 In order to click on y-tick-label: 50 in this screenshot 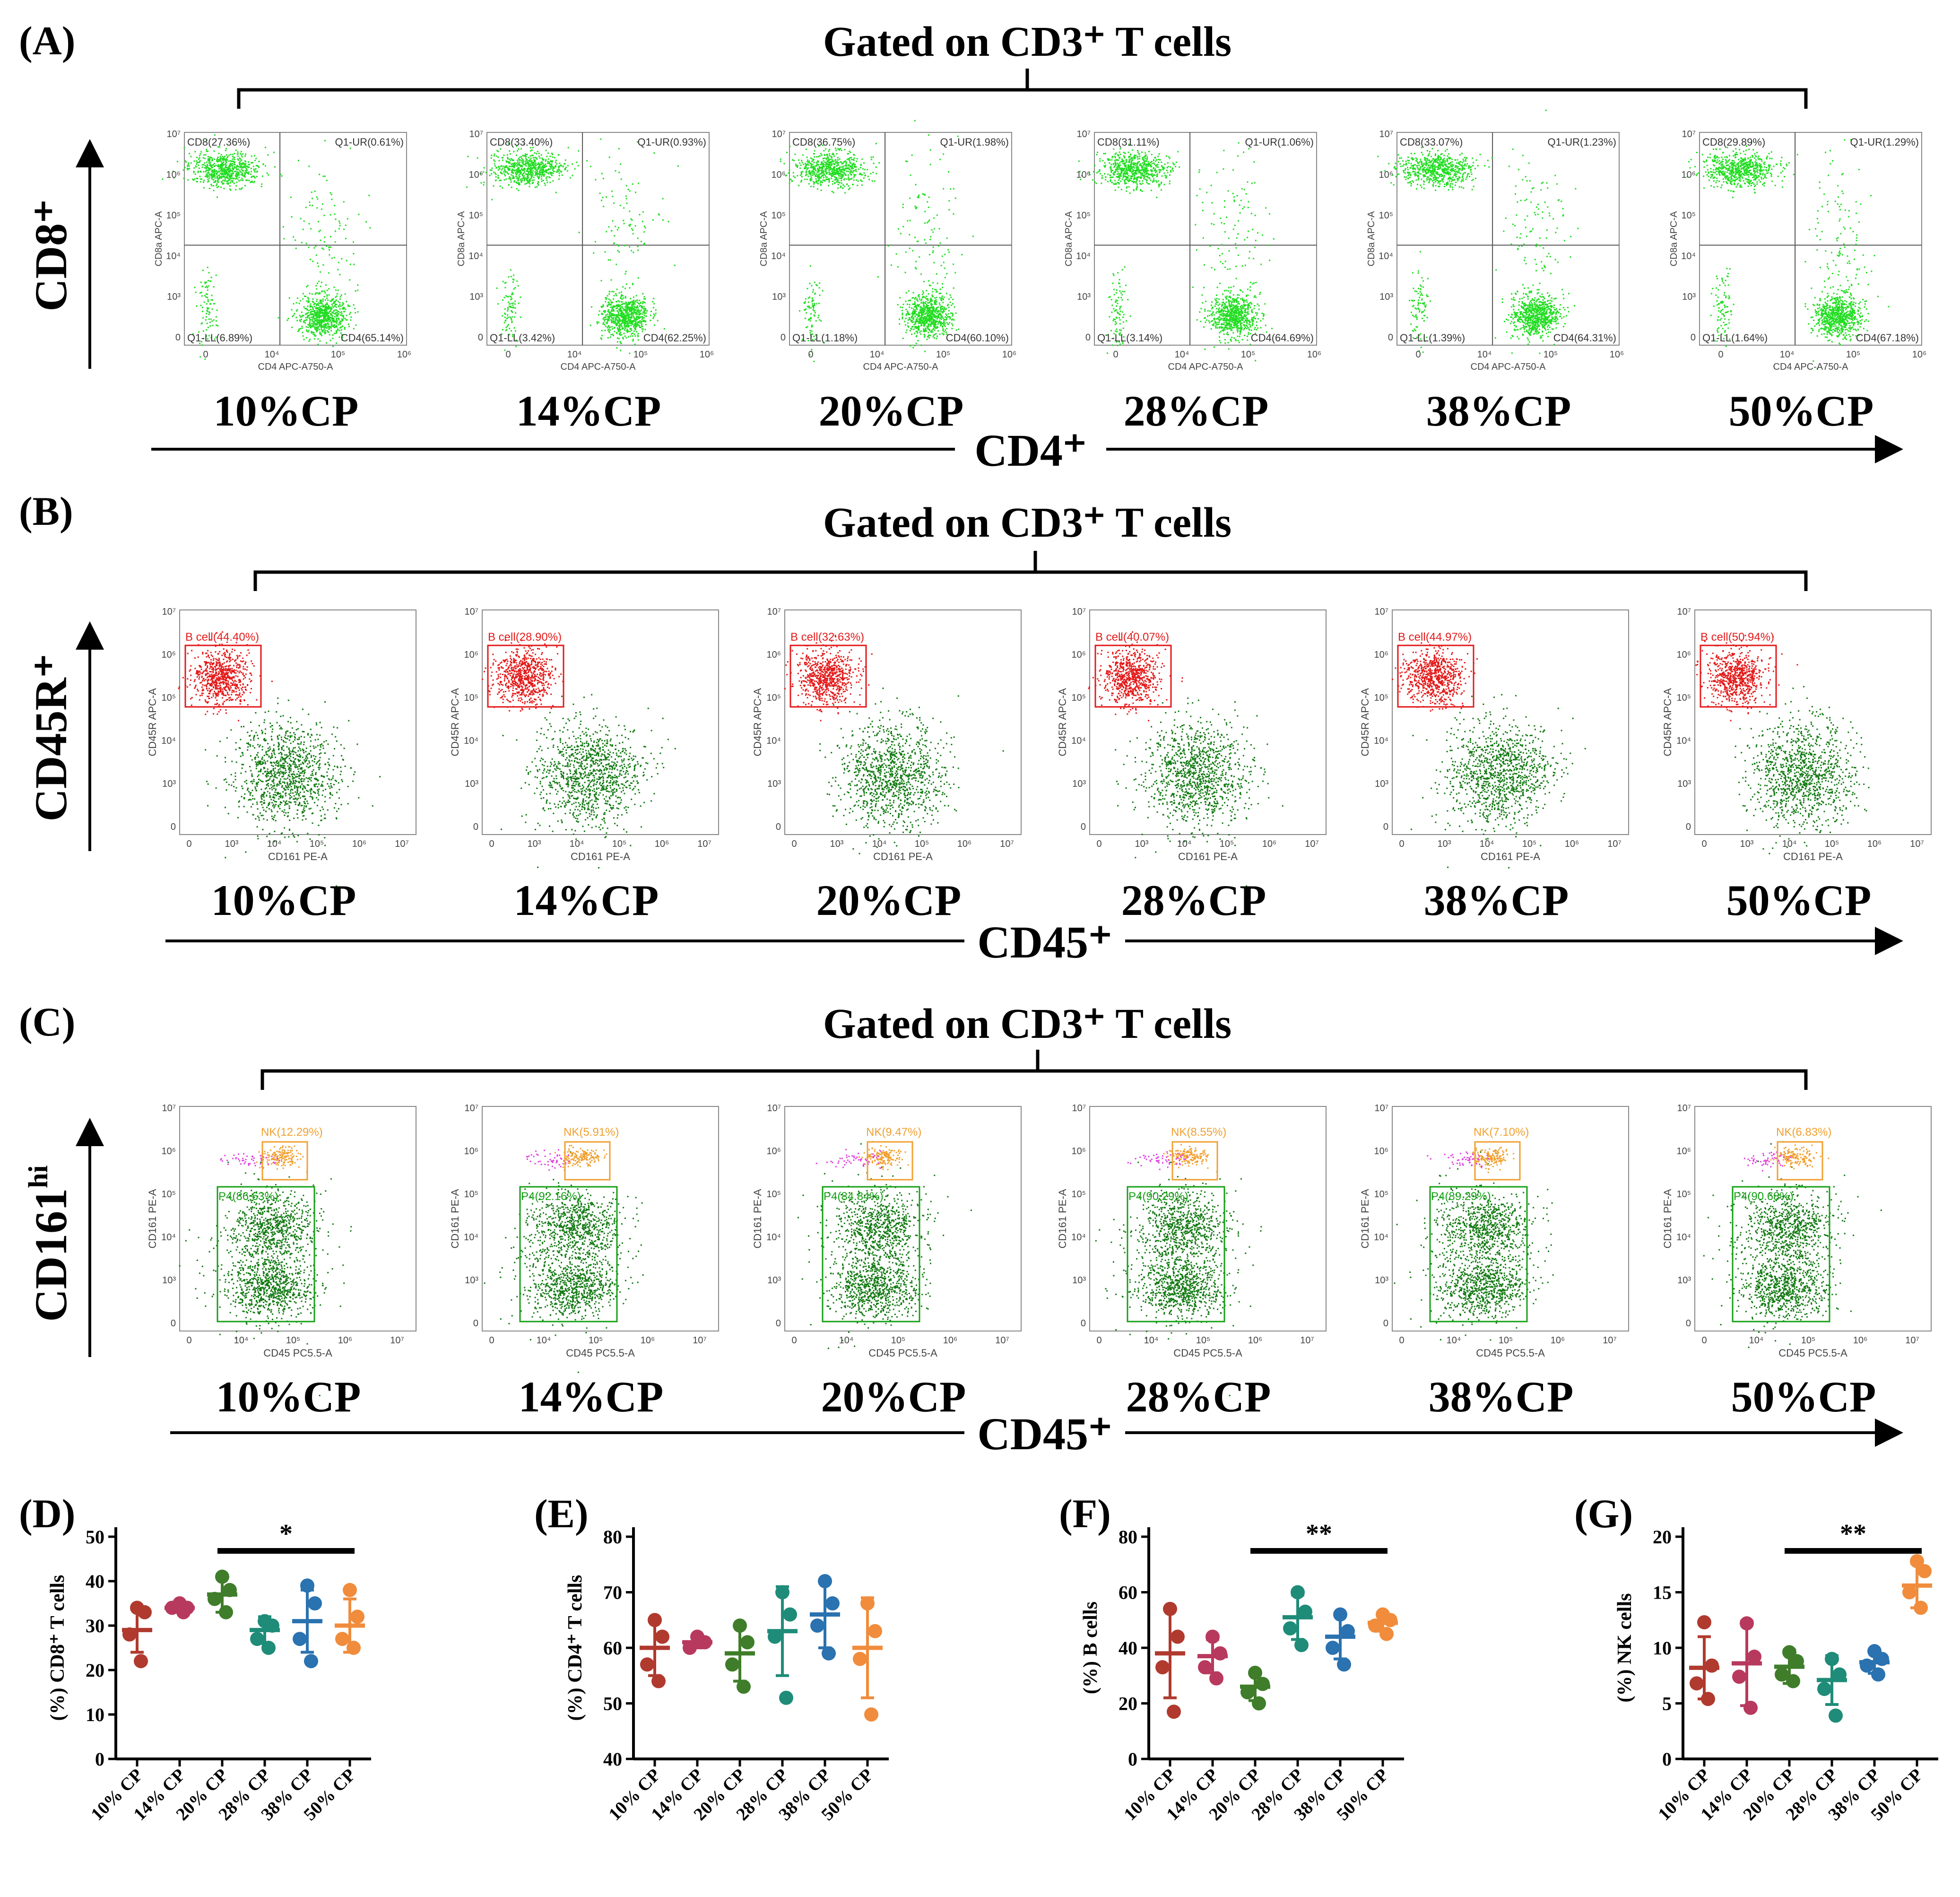, I will do `click(612, 1703)`.